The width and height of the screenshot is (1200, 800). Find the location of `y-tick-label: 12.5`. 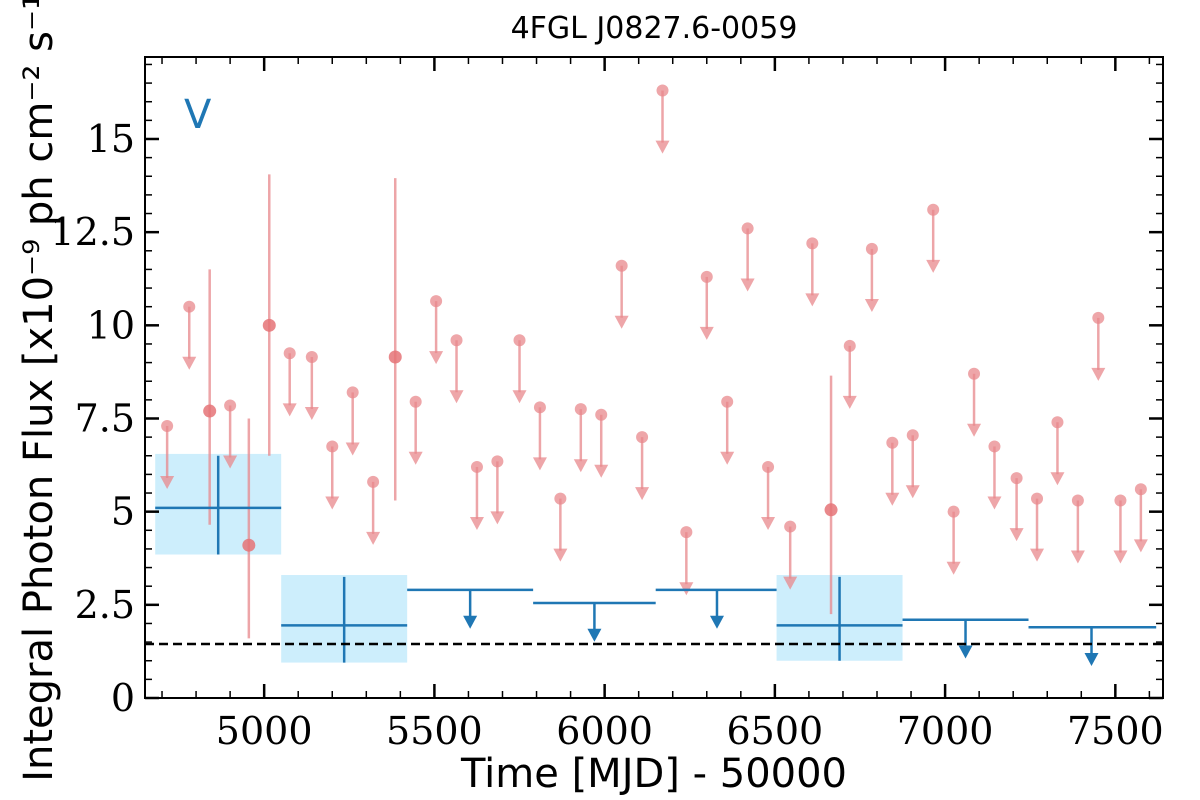

y-tick-label: 12.5 is located at coordinates (92, 232).